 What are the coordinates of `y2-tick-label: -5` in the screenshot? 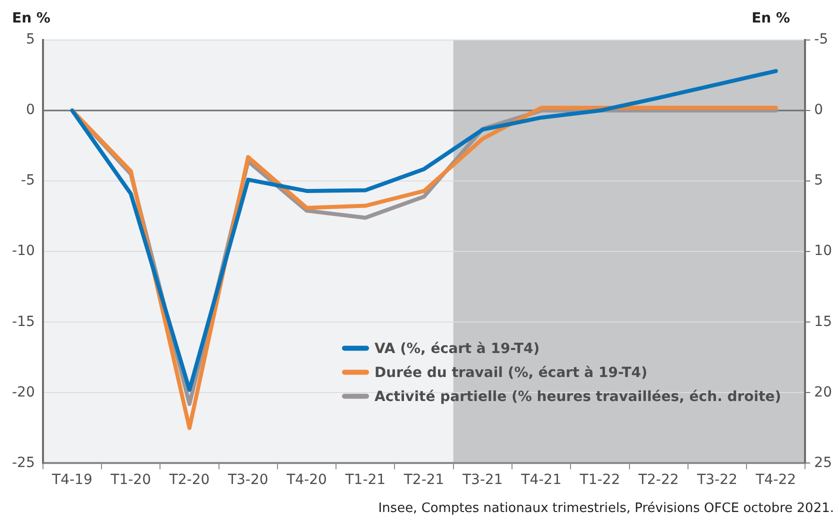 It's located at (821, 40).